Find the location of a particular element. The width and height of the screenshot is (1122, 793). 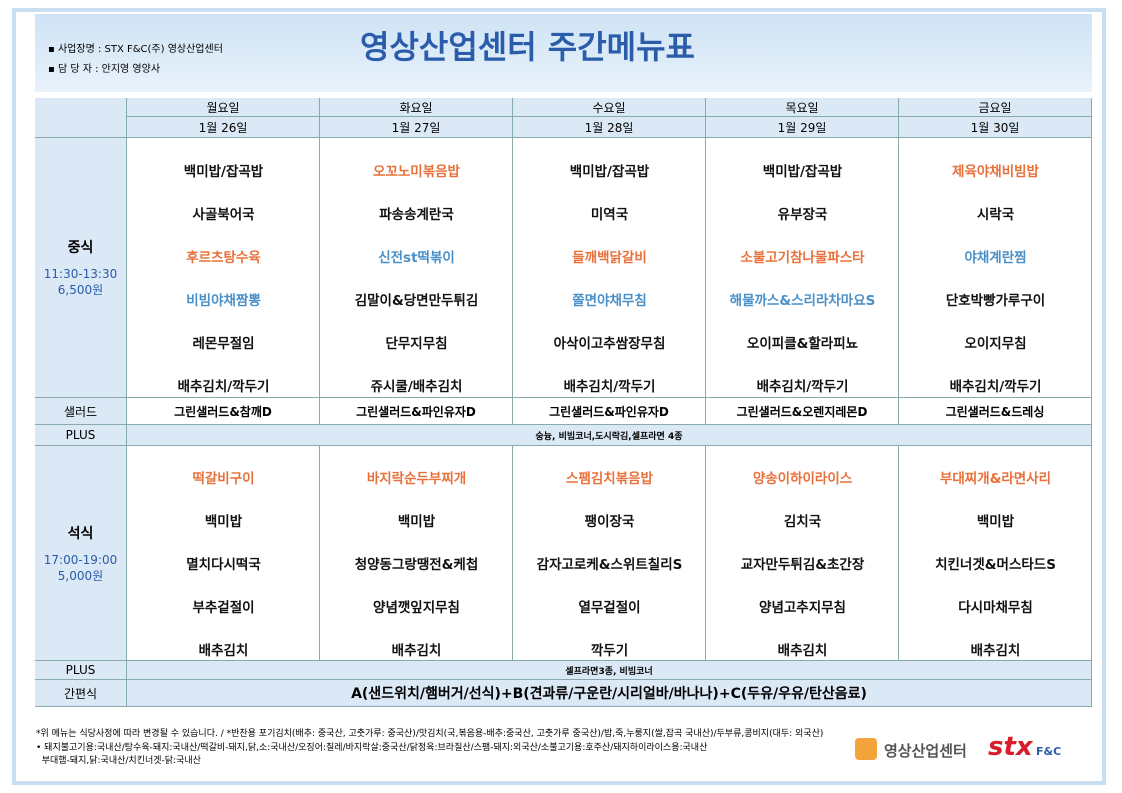

menu-item: 레몬무절임 is located at coordinates (223, 344).